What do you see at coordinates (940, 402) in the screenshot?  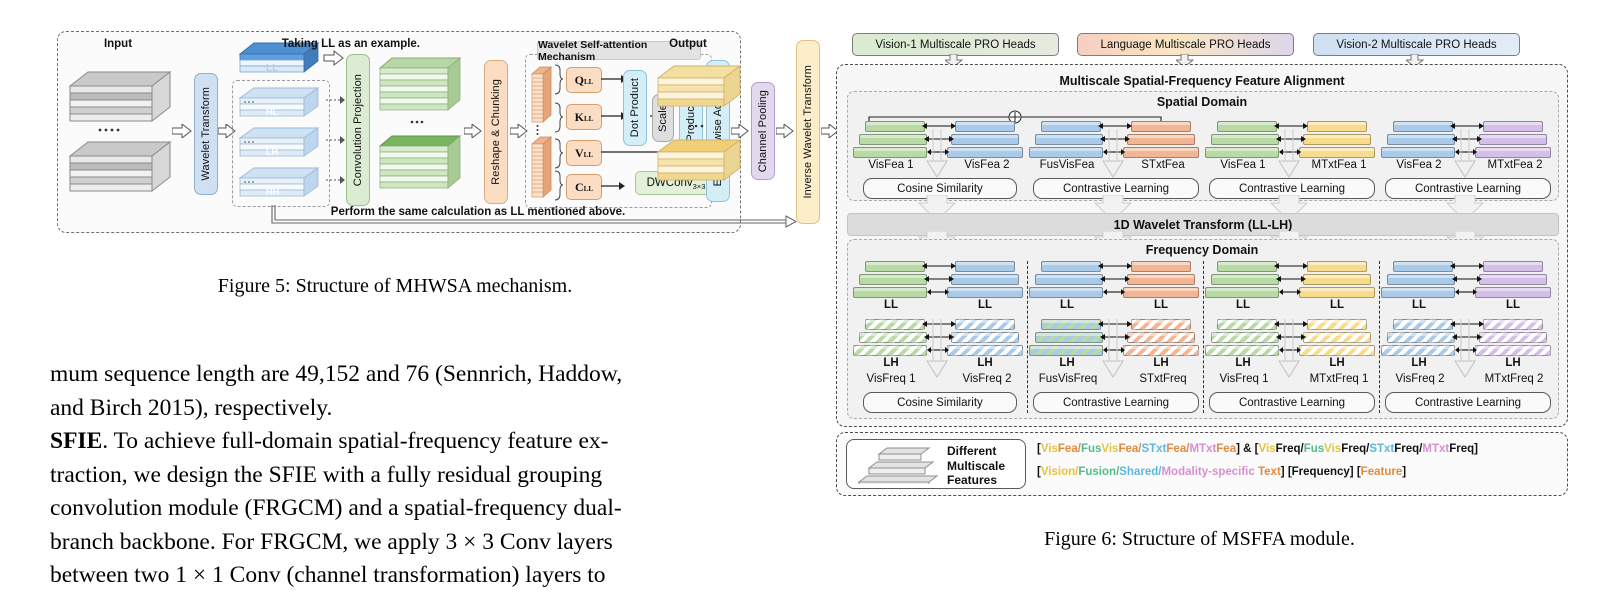 I see `freq-op-1: Cosine Similarity` at bounding box center [940, 402].